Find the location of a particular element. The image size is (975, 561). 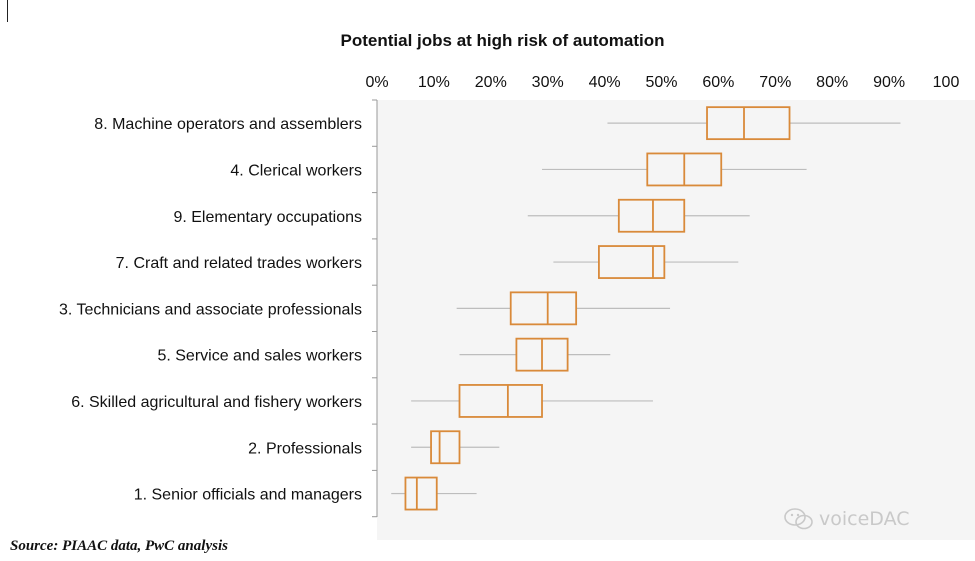

category-label: 1. Senior officials and managers is located at coordinates (248, 495).